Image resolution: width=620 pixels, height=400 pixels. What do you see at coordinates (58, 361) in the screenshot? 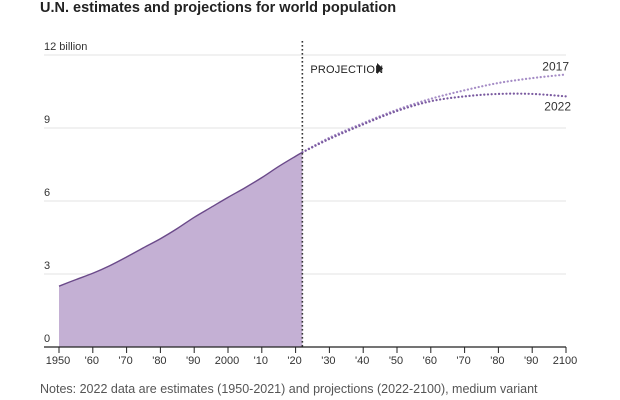
I see `x-tick-label-1950: 1950` at bounding box center [58, 361].